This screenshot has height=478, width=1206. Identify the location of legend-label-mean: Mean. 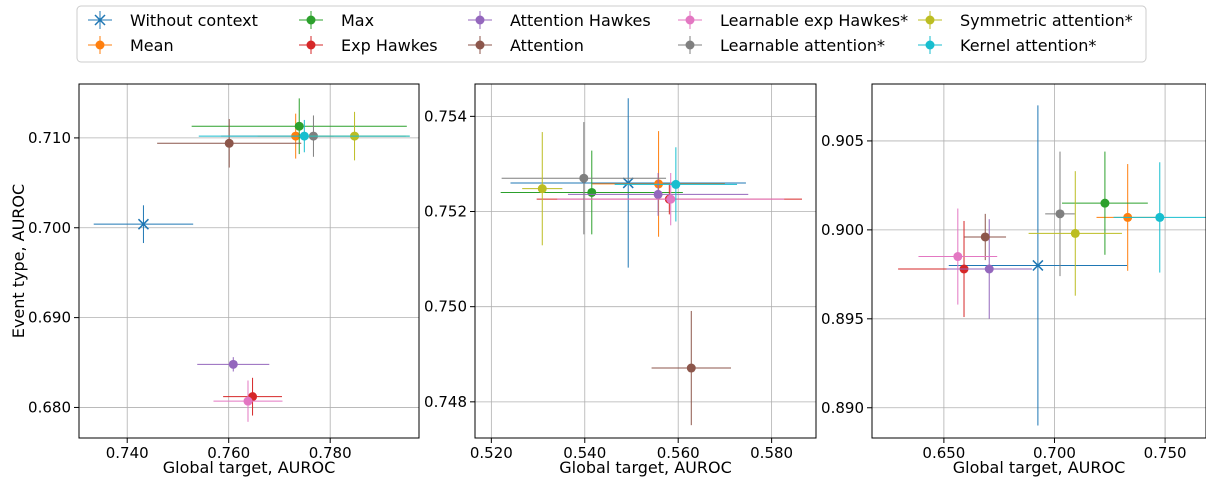
(152, 45).